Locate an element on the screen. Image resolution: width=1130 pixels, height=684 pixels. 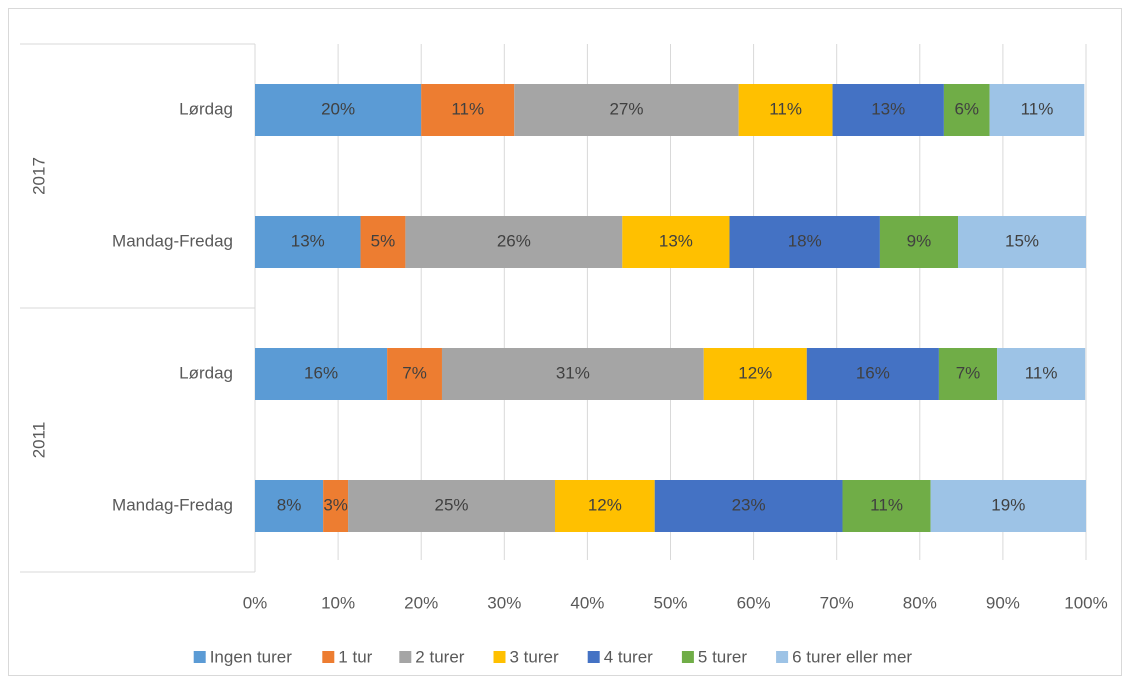
x-tick-label: 50% is located at coordinates (670, 602).